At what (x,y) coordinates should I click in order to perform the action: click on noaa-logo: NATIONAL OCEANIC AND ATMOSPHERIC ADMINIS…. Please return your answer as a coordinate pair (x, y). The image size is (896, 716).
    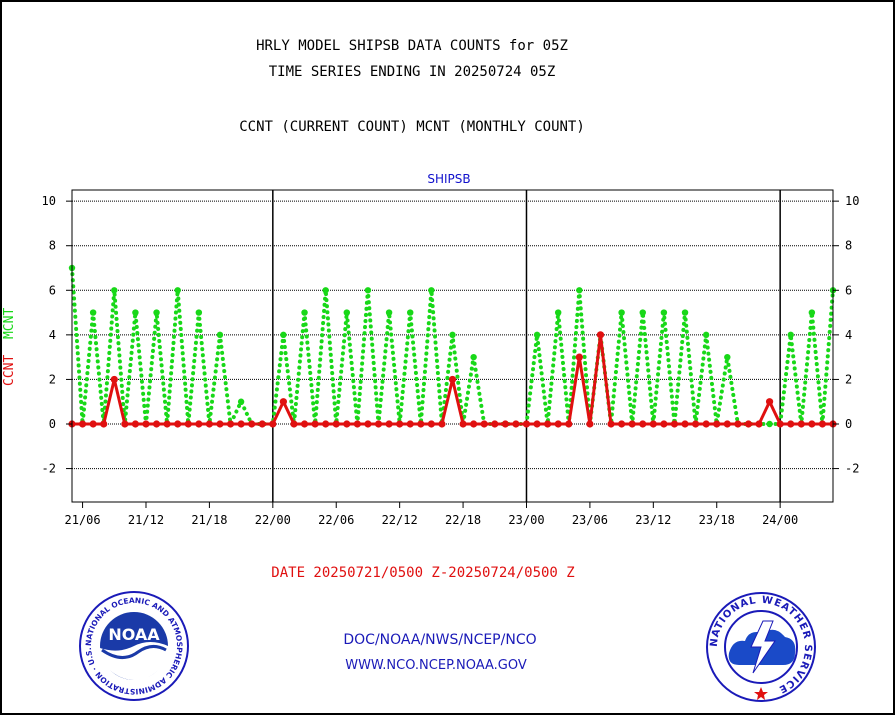
    Looking at the image, I should click on (133, 645).